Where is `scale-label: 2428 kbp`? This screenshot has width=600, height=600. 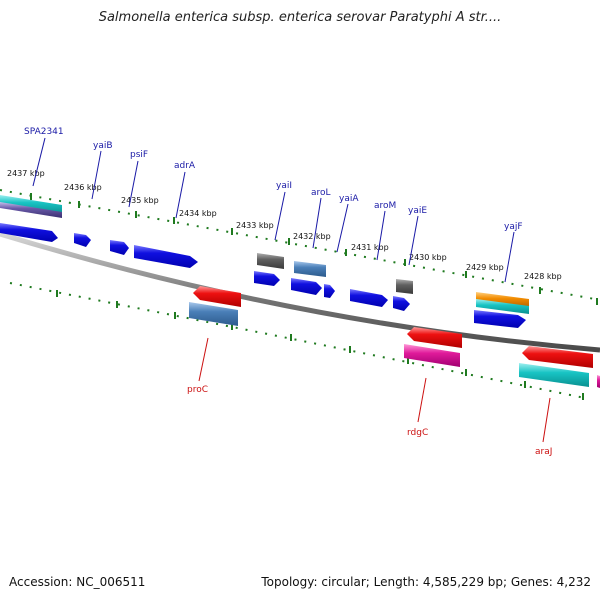
scale-label: 2428 kbp is located at coordinates (543, 276).